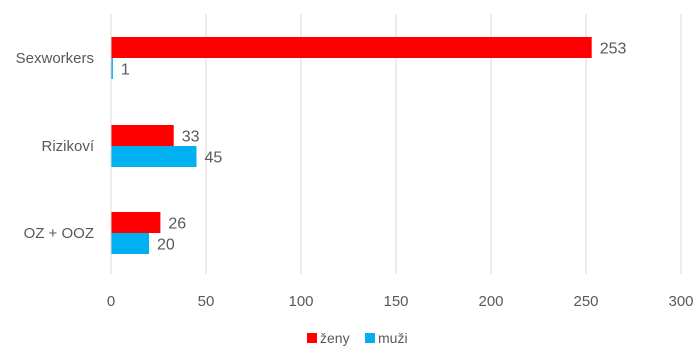 This screenshot has width=697, height=358. I want to click on x-tick-label: 250, so click(585, 301).